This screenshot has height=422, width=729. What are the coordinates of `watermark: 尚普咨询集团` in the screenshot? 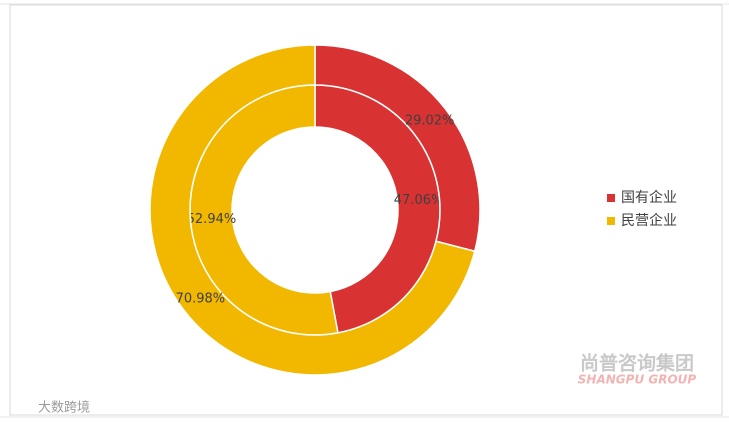 It's located at (637, 363).